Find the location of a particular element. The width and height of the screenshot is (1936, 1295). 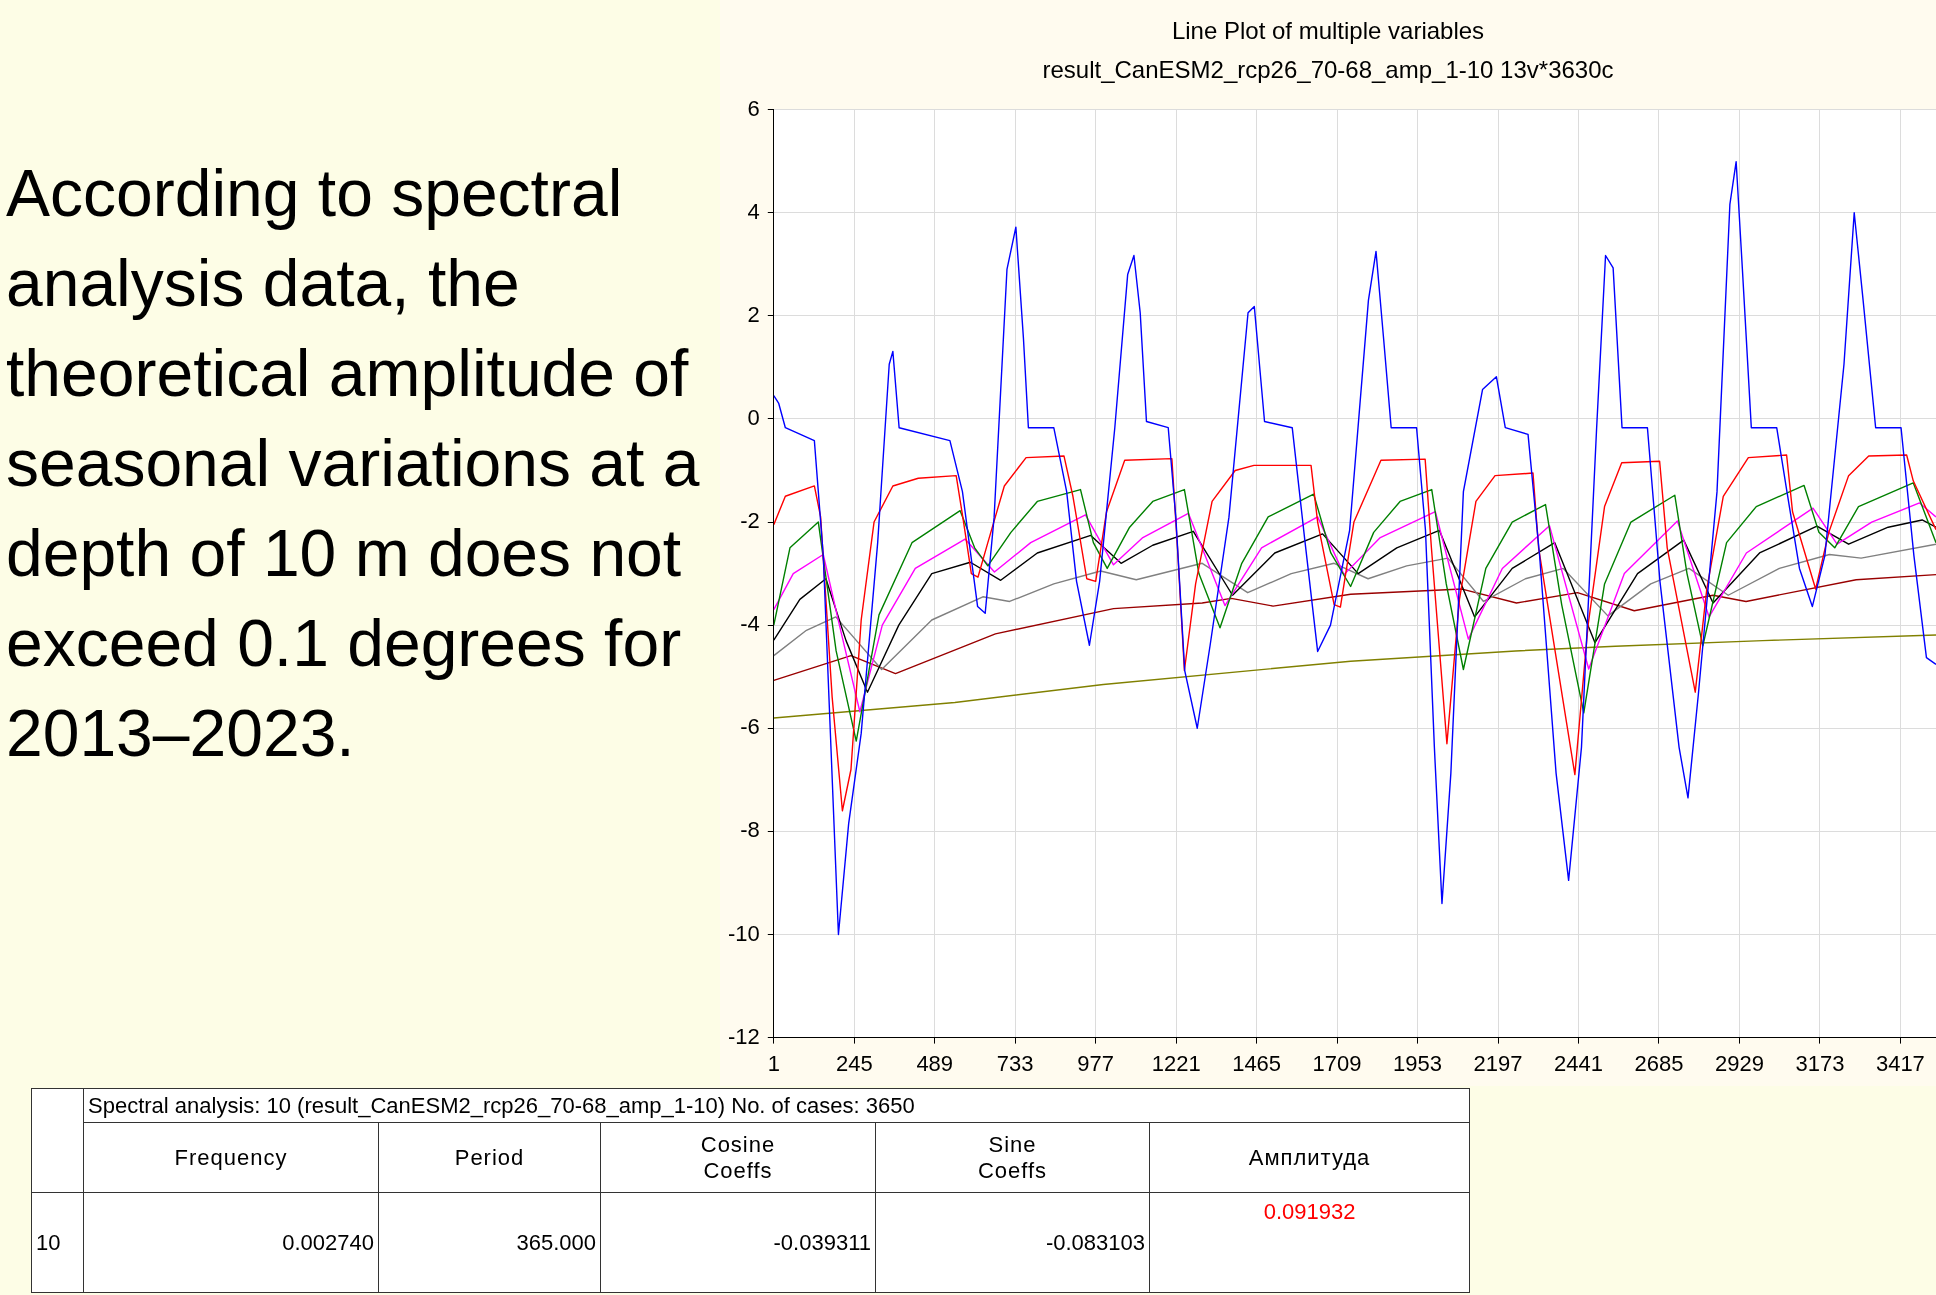

y-tick-label: 0 is located at coordinates (753, 417).